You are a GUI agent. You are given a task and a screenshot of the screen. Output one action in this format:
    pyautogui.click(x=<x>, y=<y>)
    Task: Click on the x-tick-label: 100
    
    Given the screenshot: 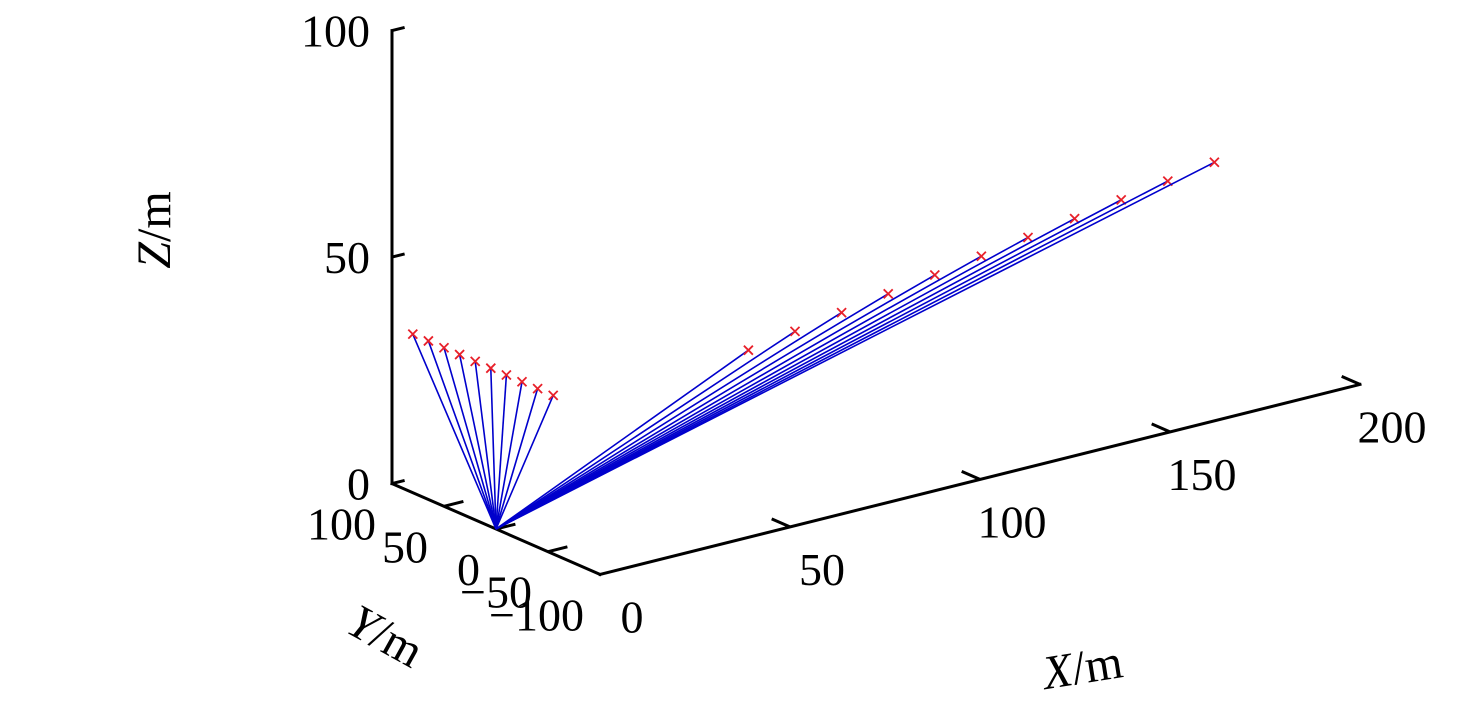 What is the action you would take?
    pyautogui.click(x=1012, y=521)
    